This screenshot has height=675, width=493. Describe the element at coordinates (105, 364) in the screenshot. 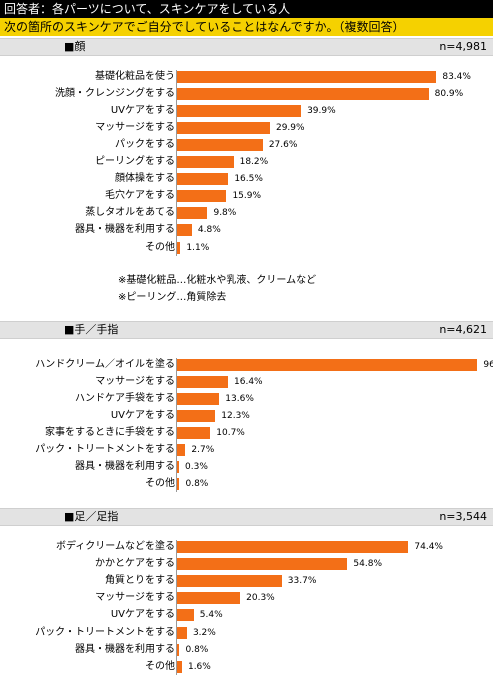

I see `category-label: ハンドクリーム／オイルを塗る` at that location.